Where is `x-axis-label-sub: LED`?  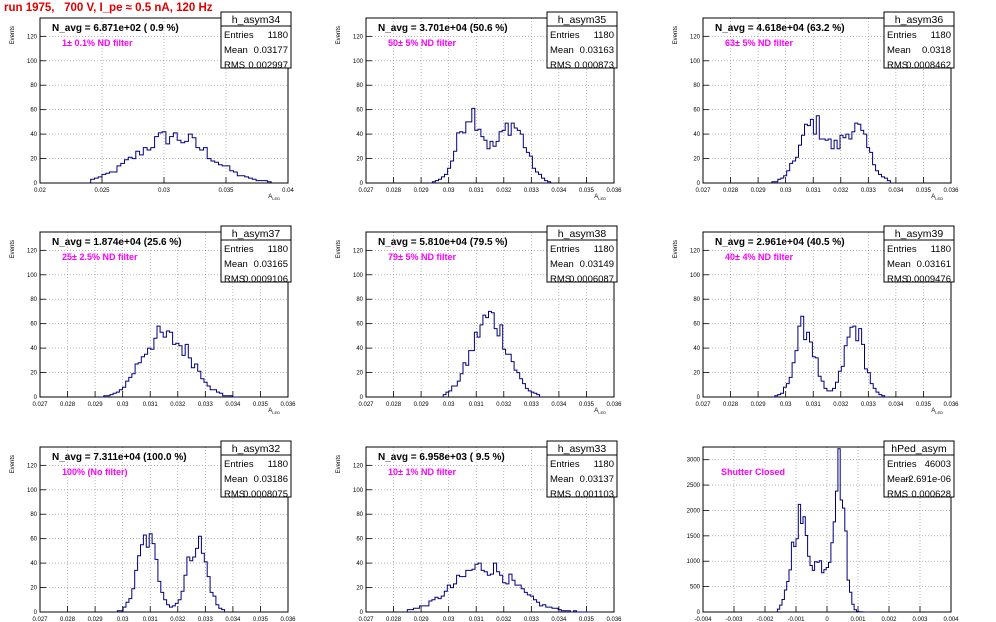 x-axis-label-sub: LED is located at coordinates (602, 412).